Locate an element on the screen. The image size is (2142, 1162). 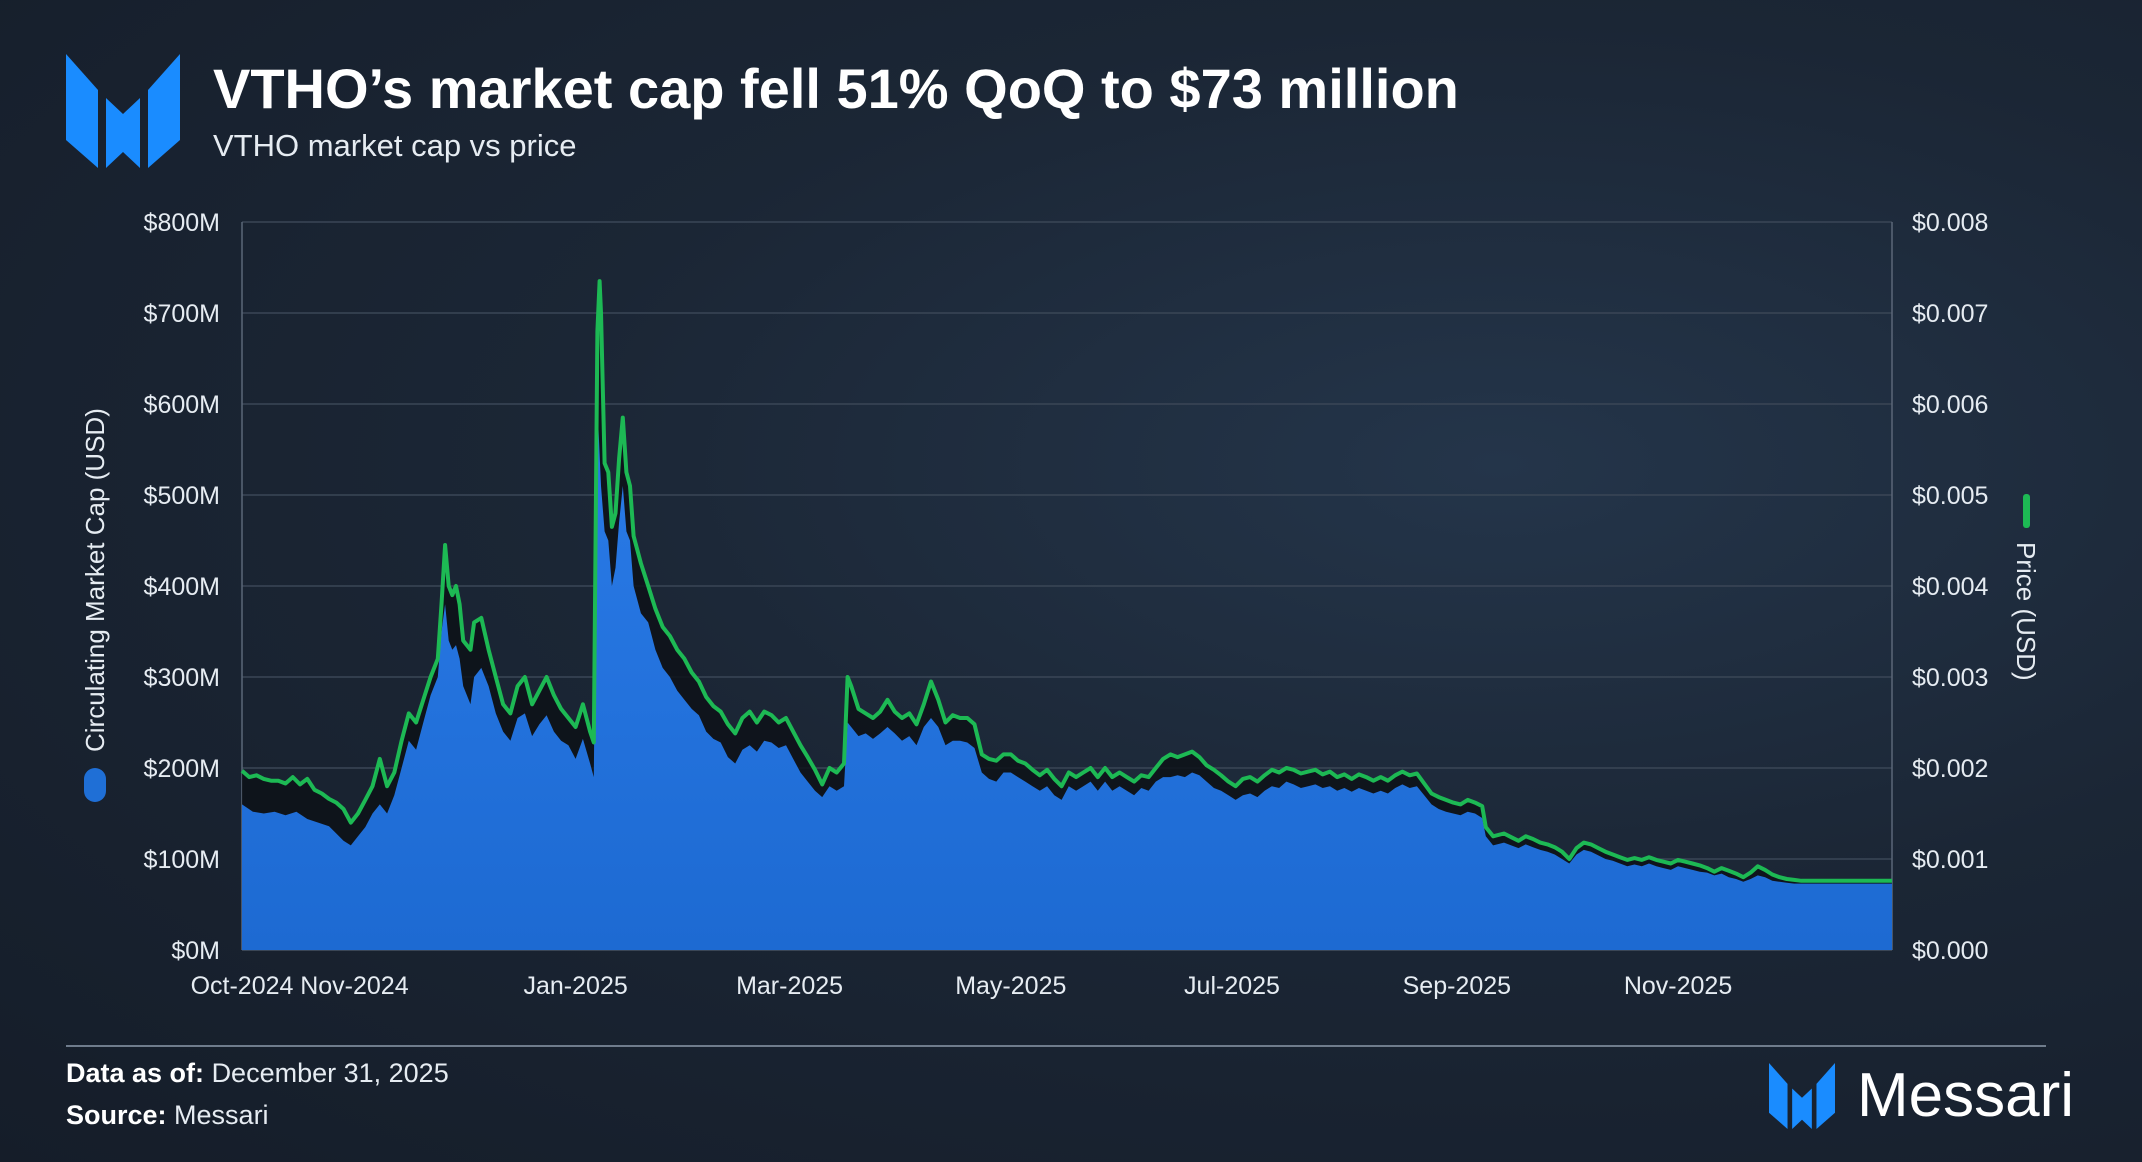
left-tick-label: $600M is located at coordinates (182, 405).